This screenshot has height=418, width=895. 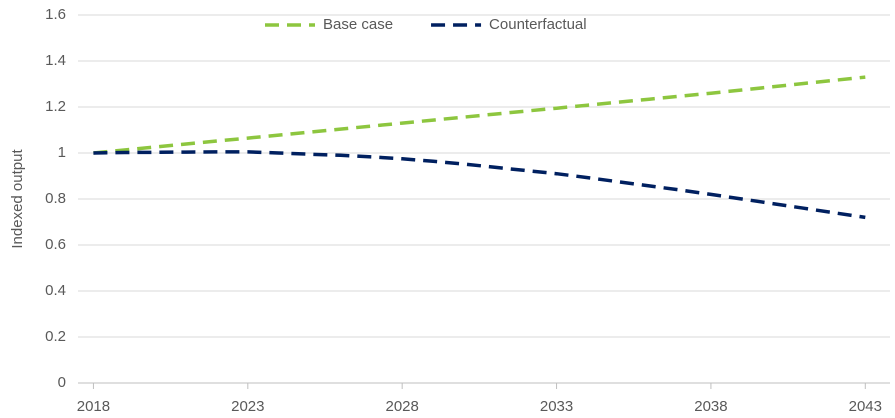 What do you see at coordinates (55, 198) in the screenshot?
I see `y-tick-label: 0.8` at bounding box center [55, 198].